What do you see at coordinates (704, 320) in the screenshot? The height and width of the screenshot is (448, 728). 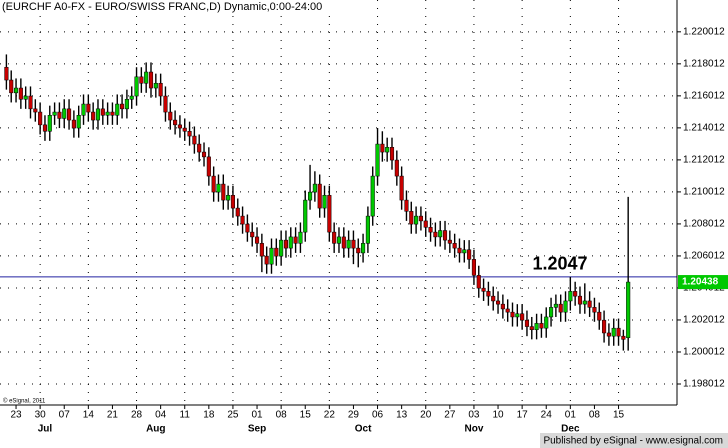 I see `y-tick-label: 1.202012` at bounding box center [704, 320].